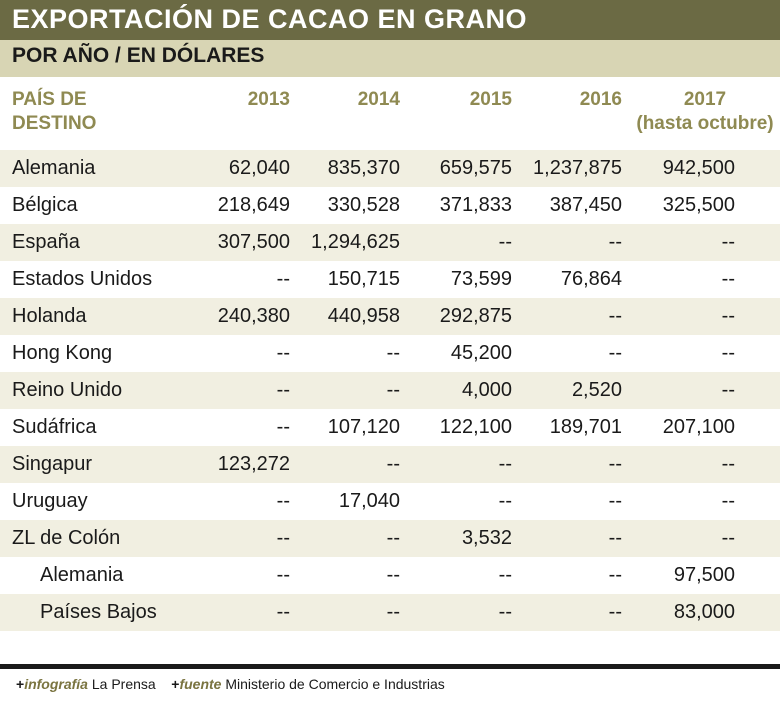 This screenshot has width=780, height=713. Describe the element at coordinates (98, 612) in the screenshot. I see `country-cell: Países Bajos` at that location.